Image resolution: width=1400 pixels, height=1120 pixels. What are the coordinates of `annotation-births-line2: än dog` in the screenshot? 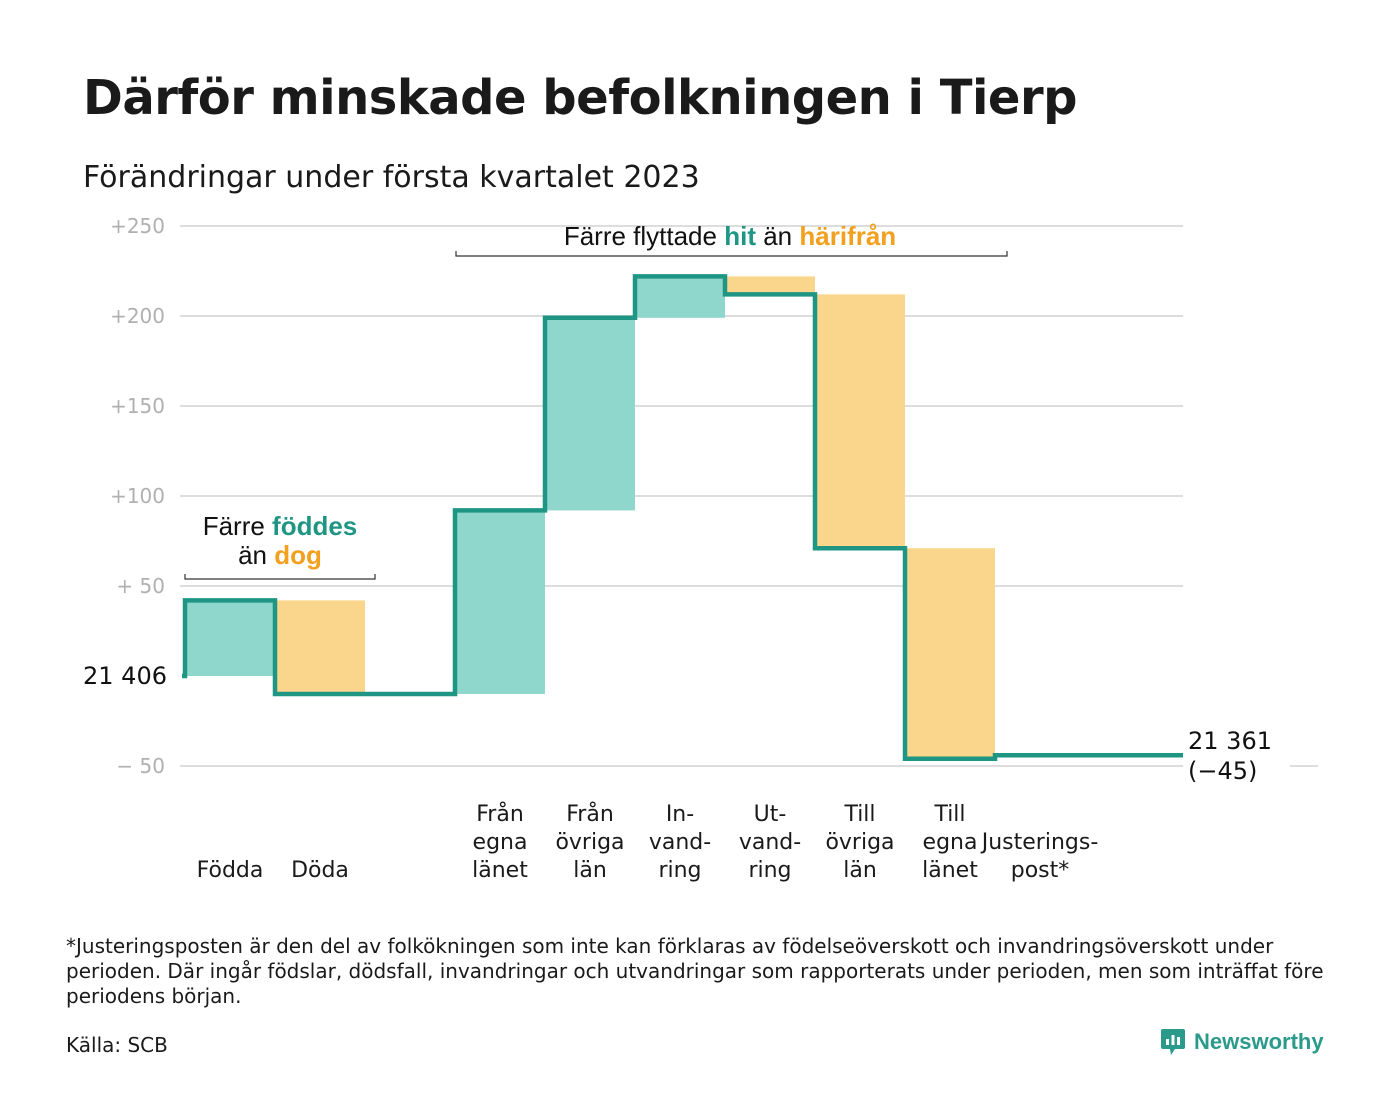 It's located at (280, 555).